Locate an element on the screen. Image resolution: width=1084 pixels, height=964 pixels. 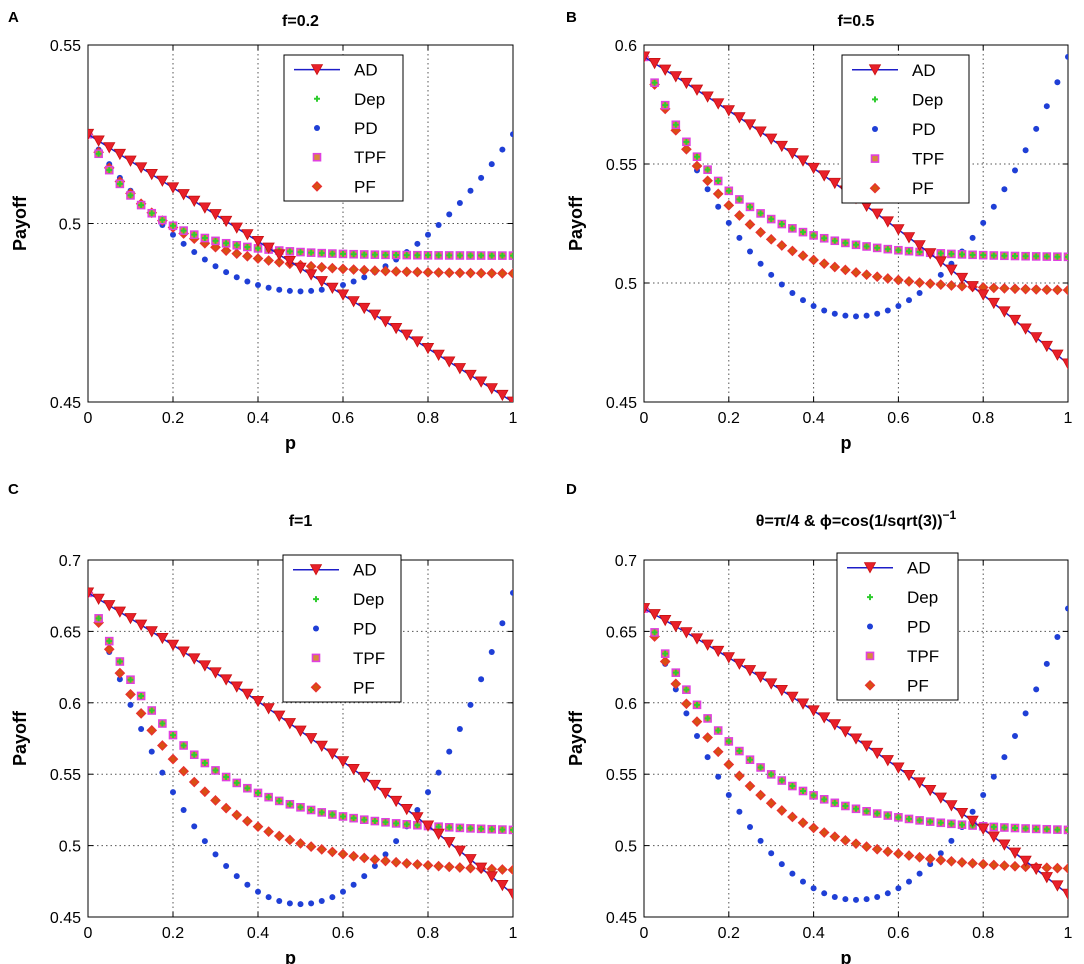
x-tick-label: 0 is located at coordinates (644, 418).